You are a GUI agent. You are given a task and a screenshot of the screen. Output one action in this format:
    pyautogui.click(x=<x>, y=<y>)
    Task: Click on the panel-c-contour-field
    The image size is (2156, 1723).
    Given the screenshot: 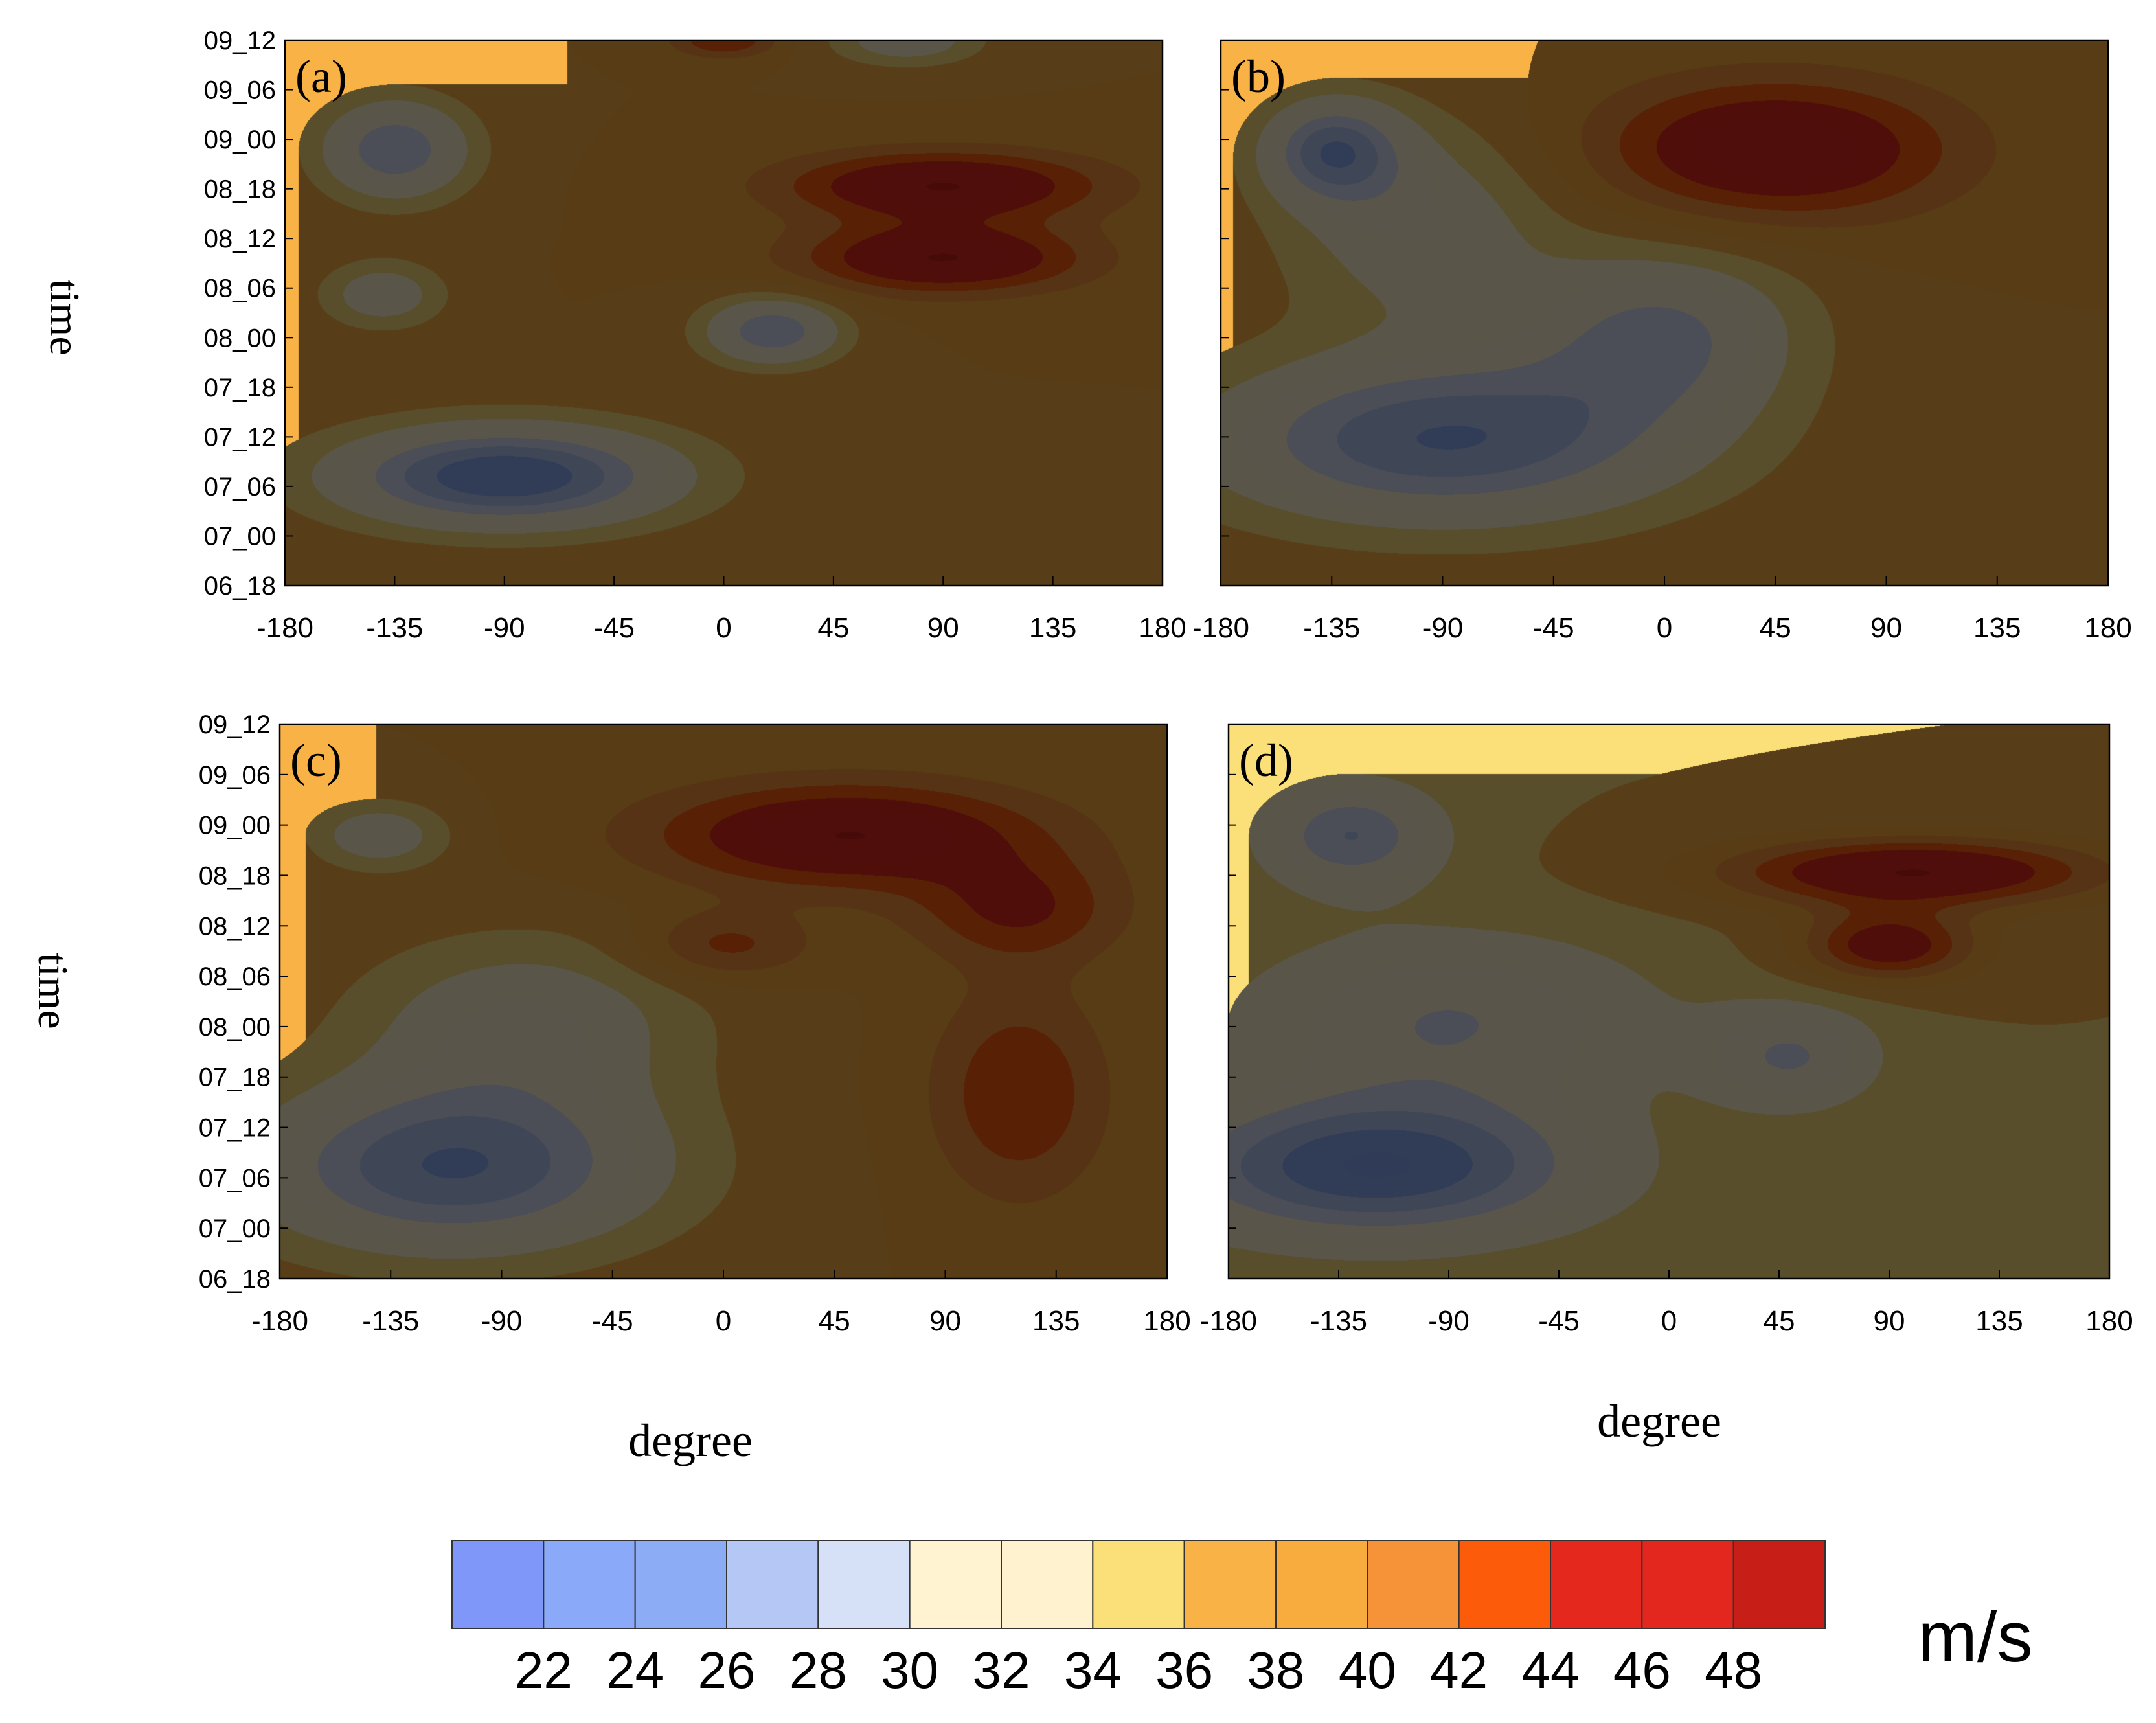 What is the action you would take?
    pyautogui.click(x=723, y=1001)
    